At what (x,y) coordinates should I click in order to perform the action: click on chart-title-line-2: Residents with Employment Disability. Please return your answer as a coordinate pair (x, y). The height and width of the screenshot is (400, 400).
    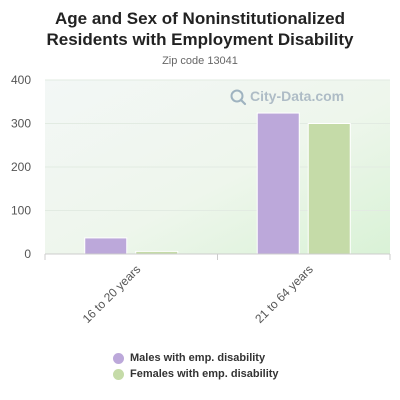
    Looking at the image, I should click on (200, 39).